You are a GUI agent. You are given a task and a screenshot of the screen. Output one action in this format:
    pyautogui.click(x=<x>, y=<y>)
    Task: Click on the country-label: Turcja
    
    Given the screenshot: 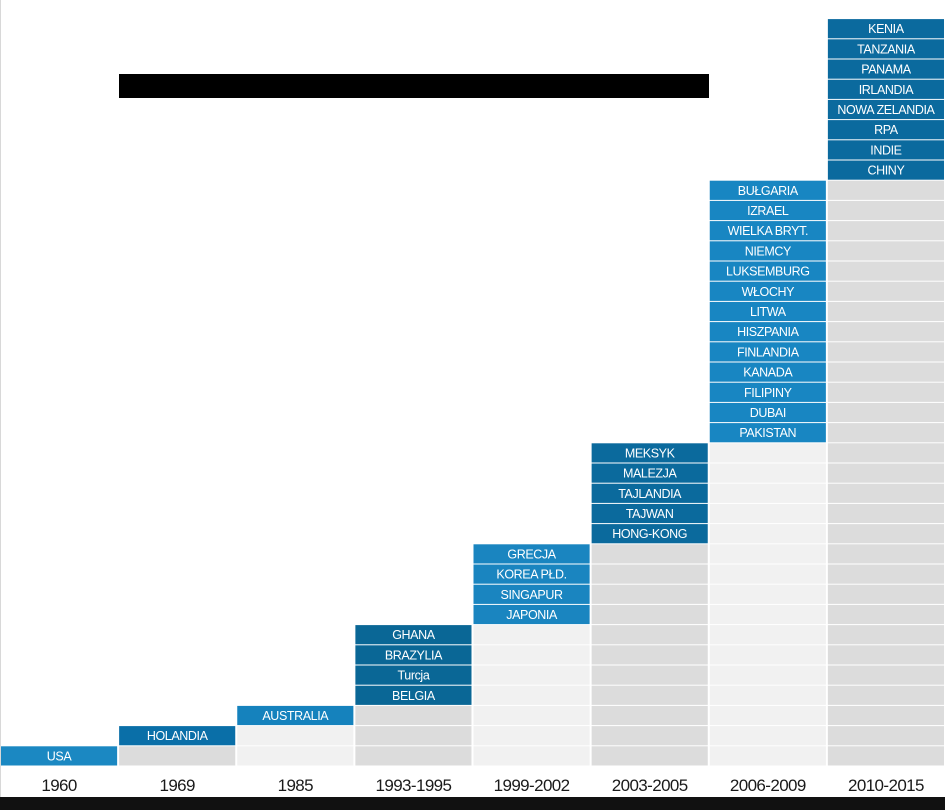 What is the action you would take?
    pyautogui.click(x=414, y=676)
    